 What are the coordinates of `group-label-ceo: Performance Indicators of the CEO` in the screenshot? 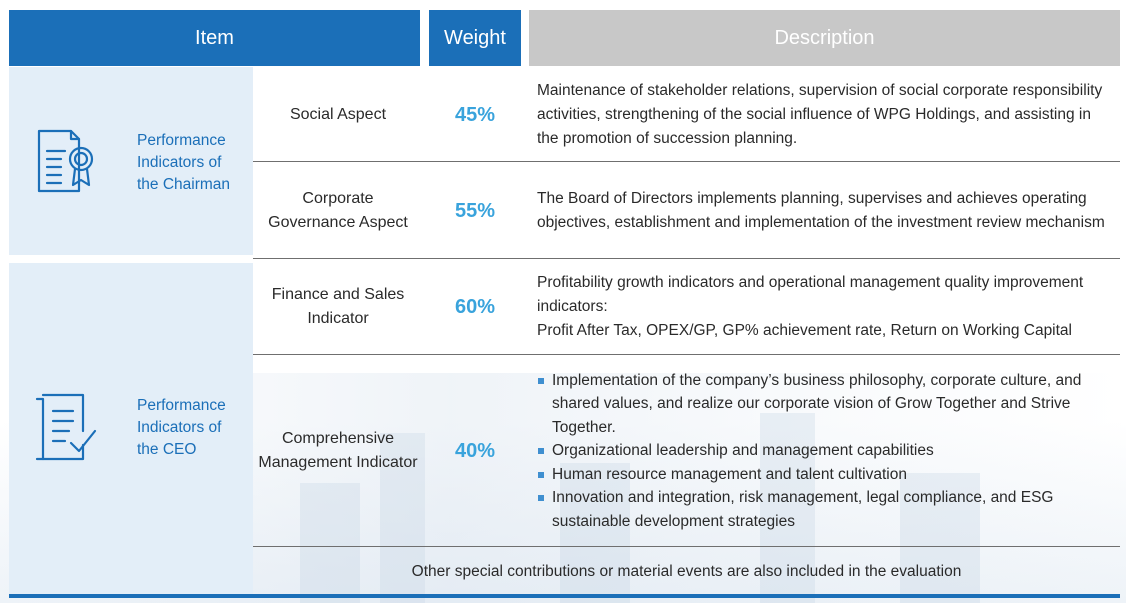 It's located at (181, 427).